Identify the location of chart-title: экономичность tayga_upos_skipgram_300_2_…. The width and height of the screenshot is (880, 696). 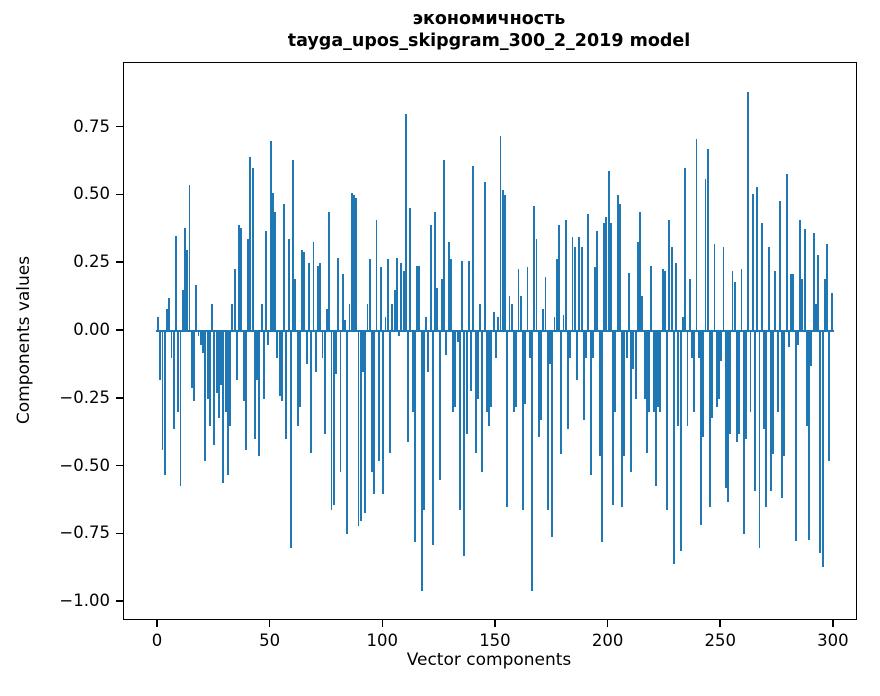
(489, 30).